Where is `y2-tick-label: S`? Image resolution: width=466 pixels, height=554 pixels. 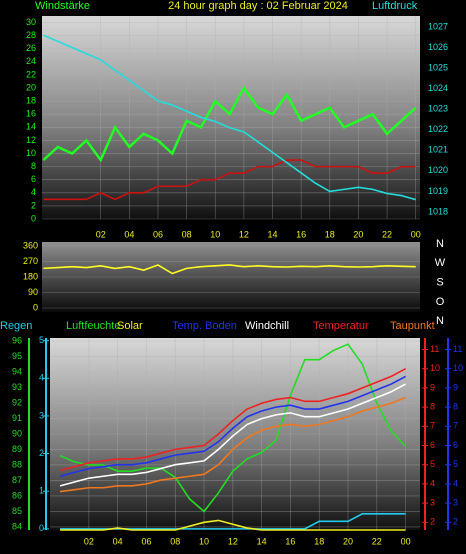
y2-tick-label: S is located at coordinates (439, 283).